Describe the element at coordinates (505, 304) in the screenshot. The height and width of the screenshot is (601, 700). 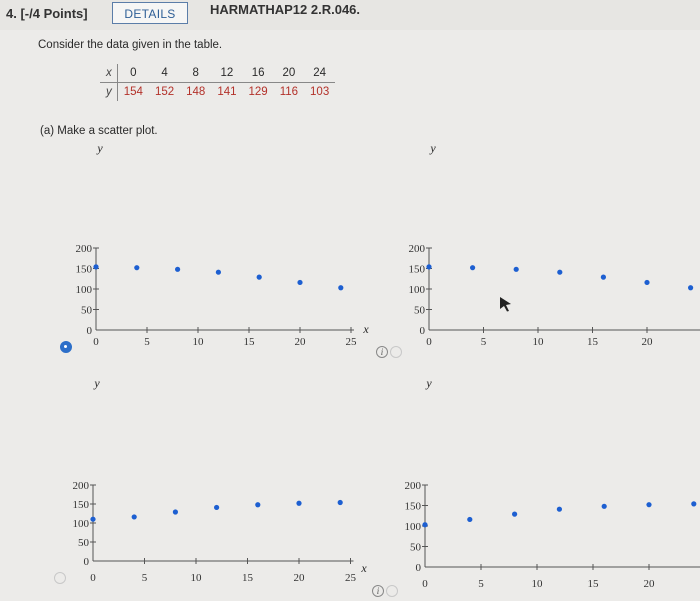
I see `mouse-cursor-icon` at that location.